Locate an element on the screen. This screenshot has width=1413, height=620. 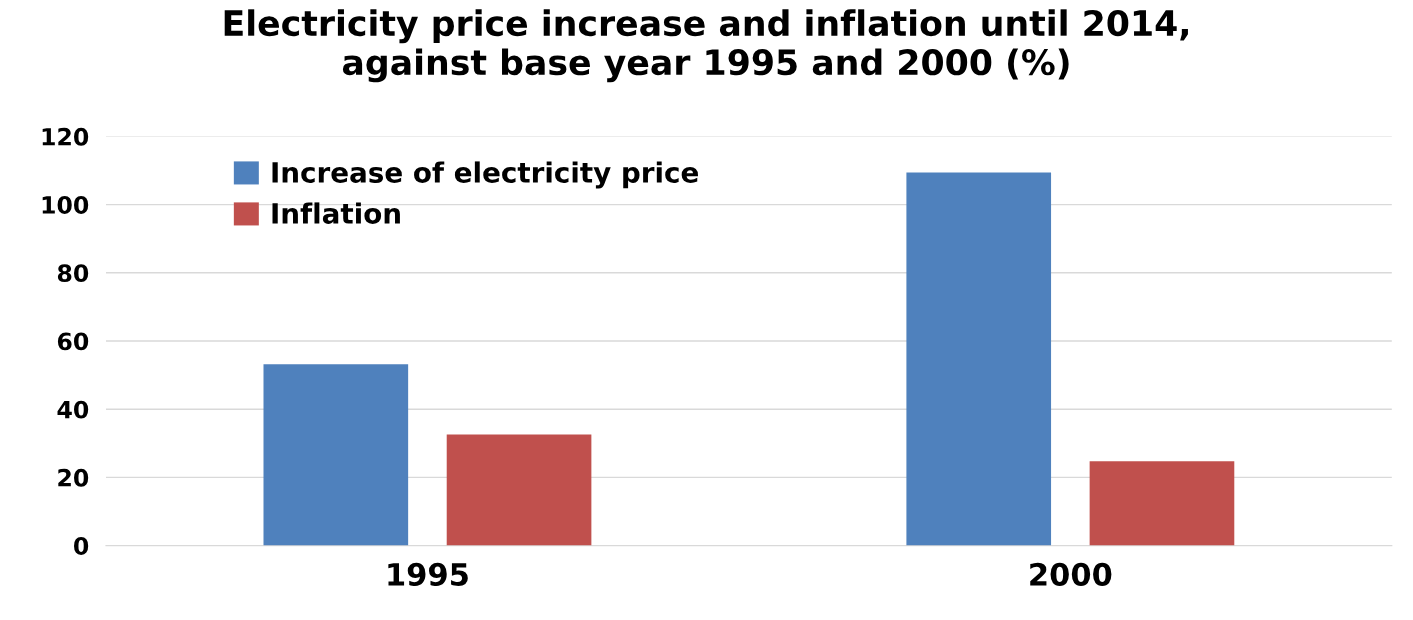
legend-label: Inflation is located at coordinates (336, 213).